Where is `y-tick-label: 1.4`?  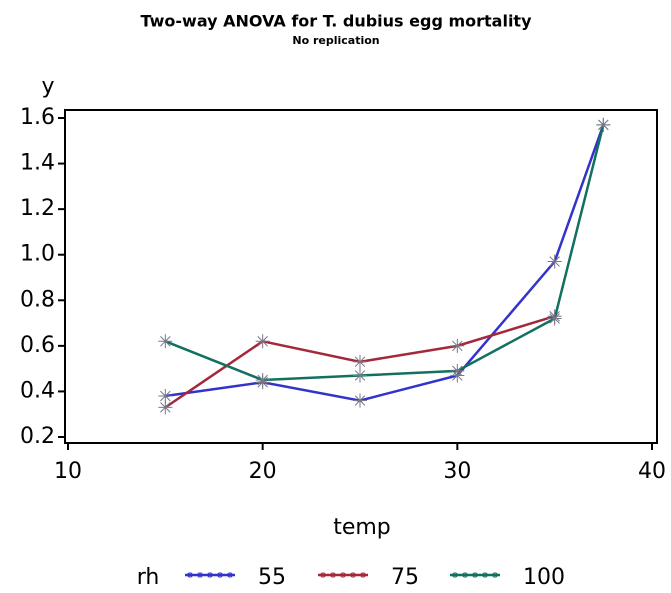 y-tick-label: 1.4 is located at coordinates (37, 163).